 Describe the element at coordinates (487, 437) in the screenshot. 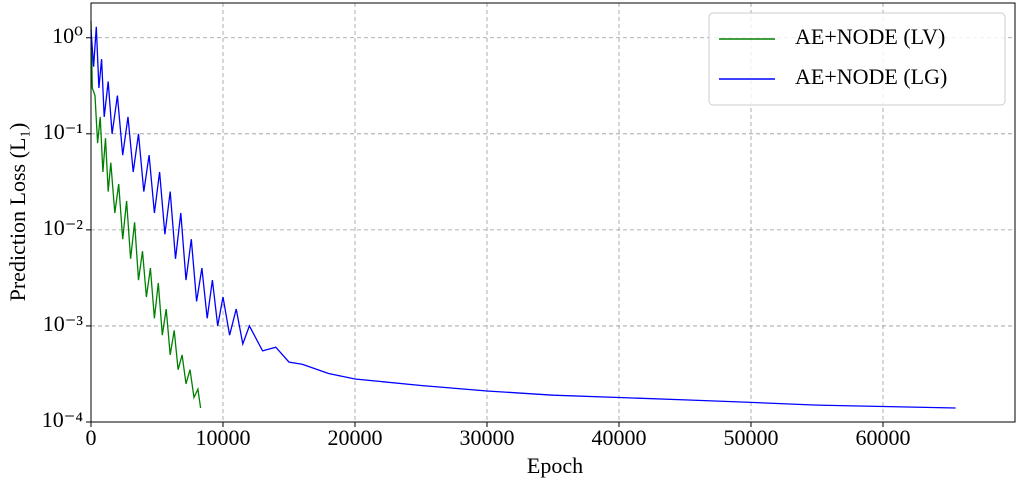

I see `x-tick-label: 30000` at that location.